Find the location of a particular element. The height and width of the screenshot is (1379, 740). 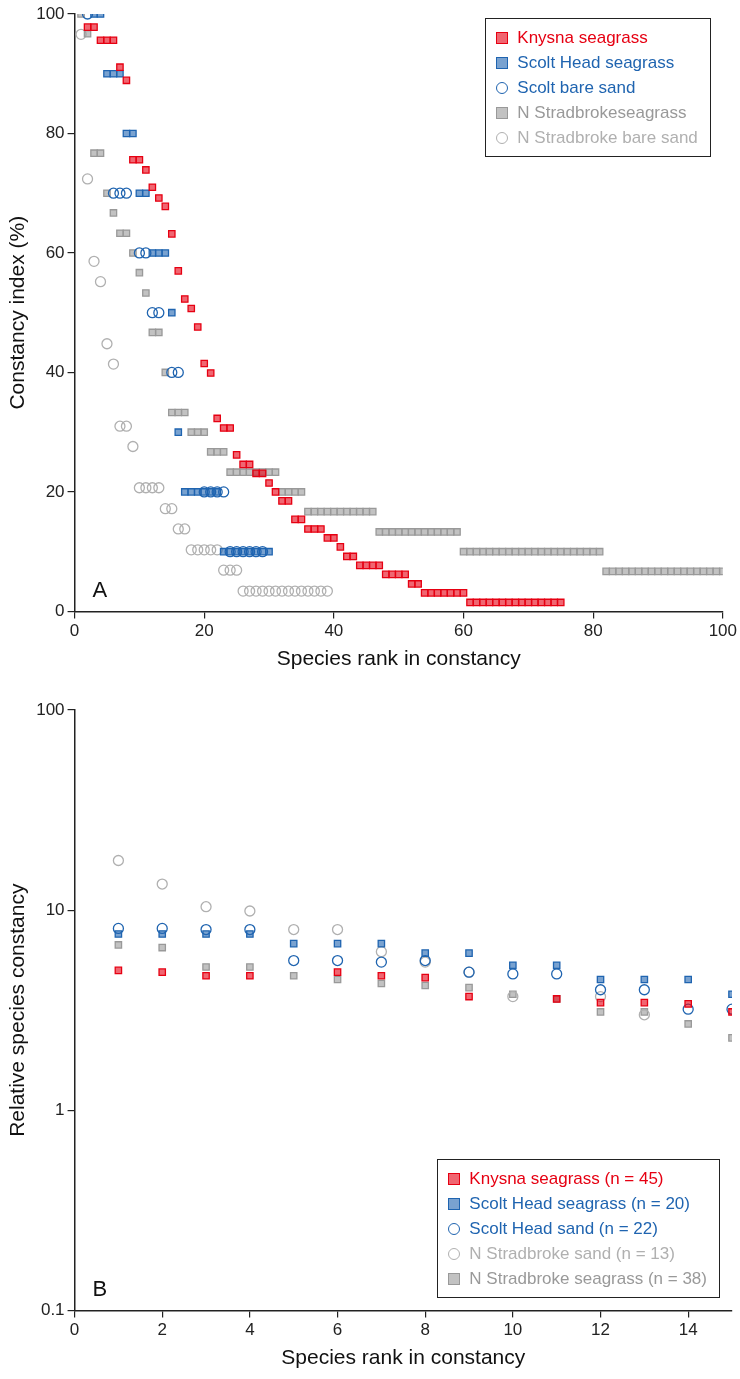

x-tick-label: 4 is located at coordinates (250, 1330).